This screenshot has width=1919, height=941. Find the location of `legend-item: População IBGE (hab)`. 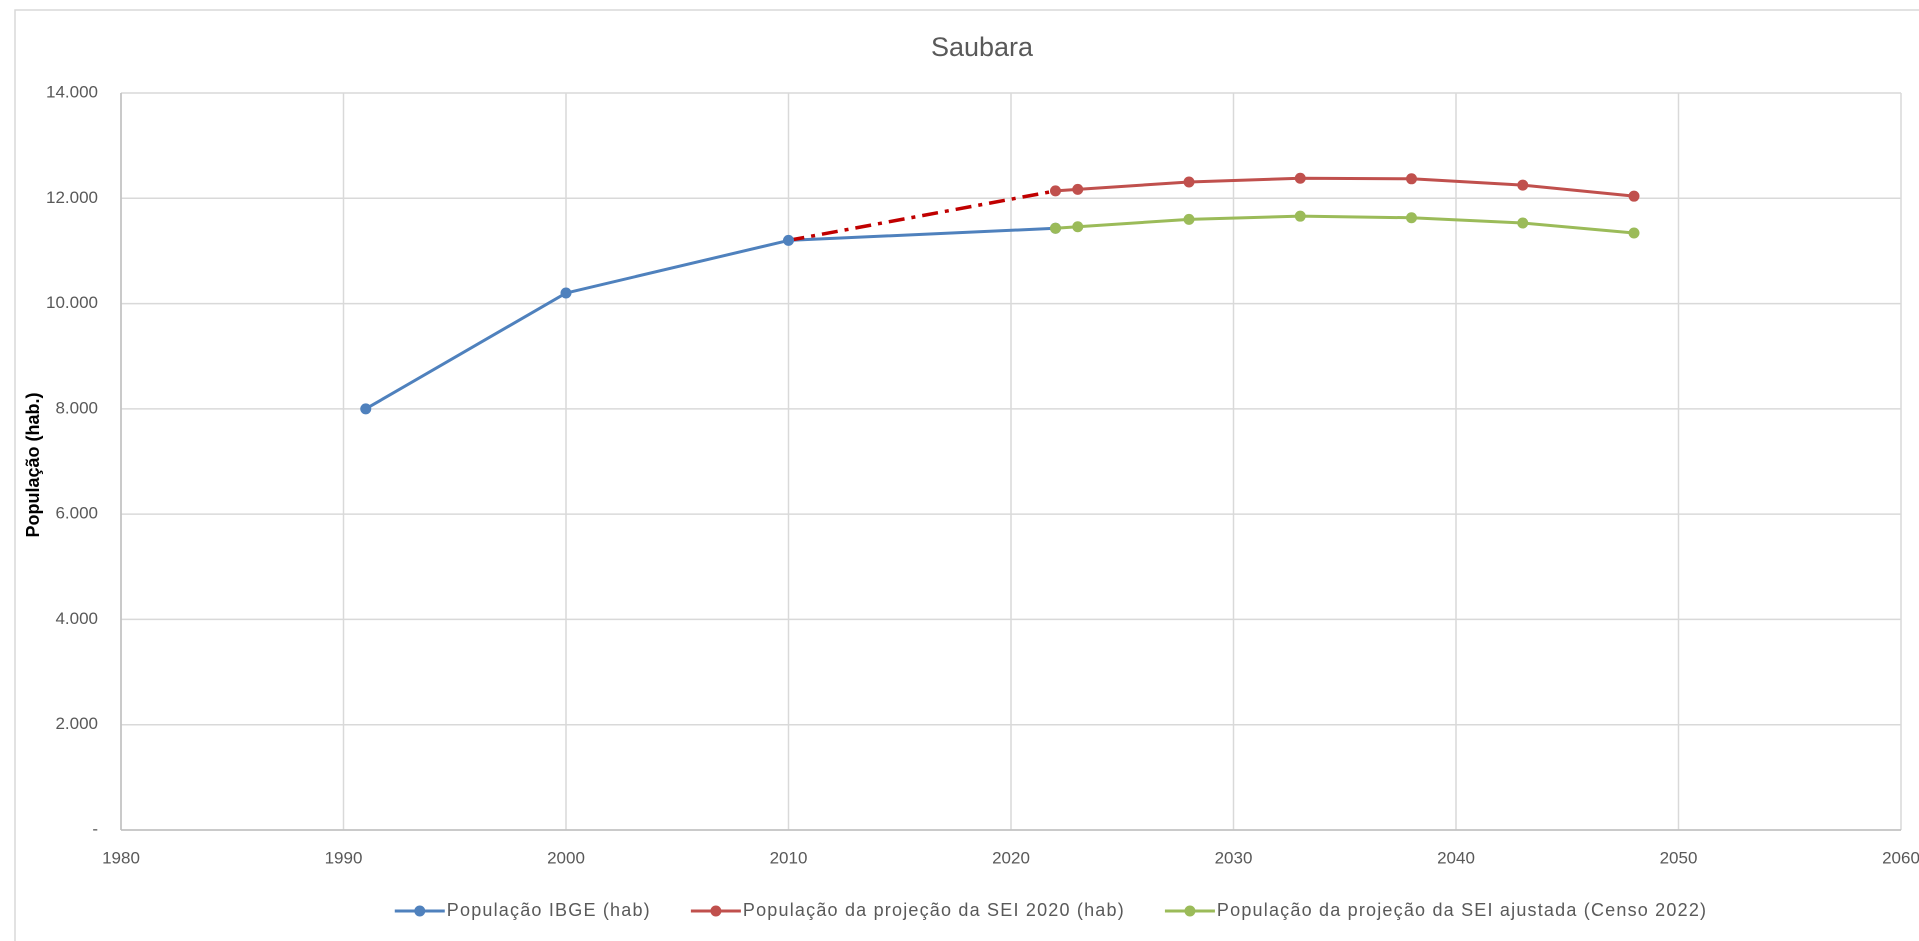

legend-item: População IBGE (hab) is located at coordinates (522, 910).